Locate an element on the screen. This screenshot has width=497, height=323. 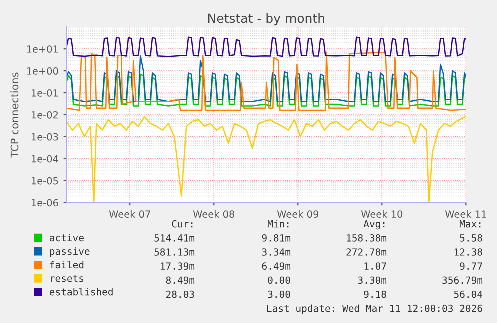
text: Cur: is located at coordinates (182, 224).